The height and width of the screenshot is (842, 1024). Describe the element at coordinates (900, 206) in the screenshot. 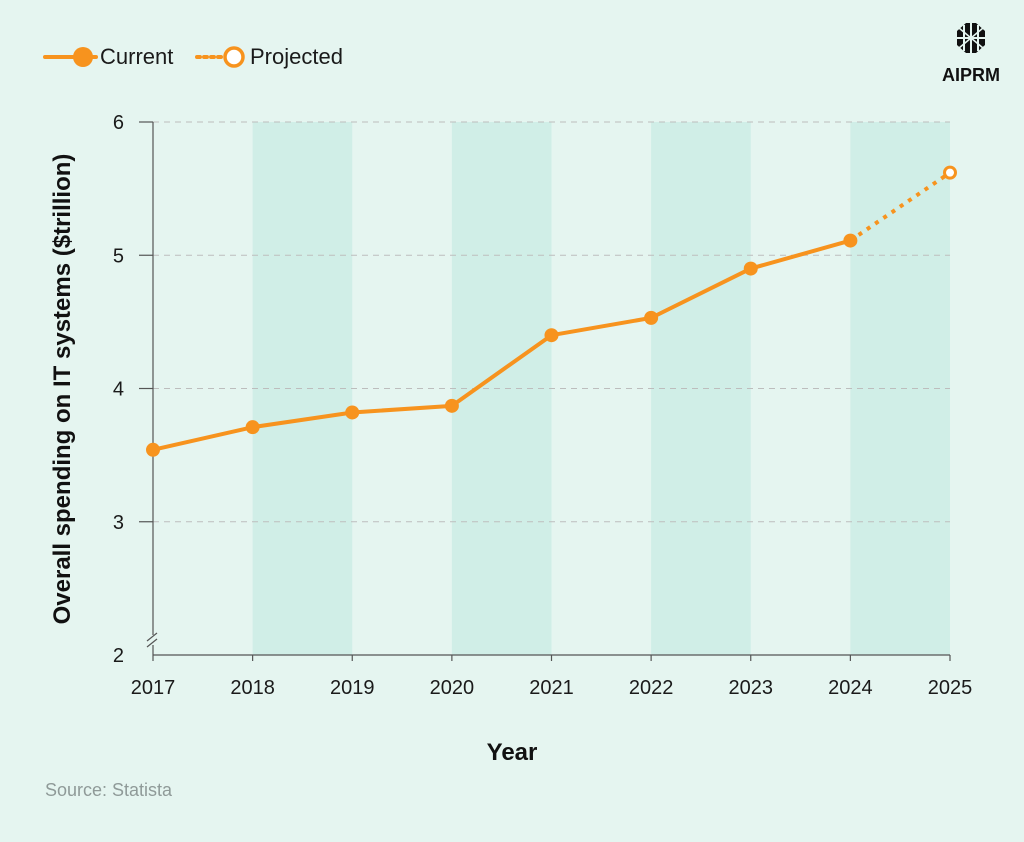

I see `series-line-projected` at that location.